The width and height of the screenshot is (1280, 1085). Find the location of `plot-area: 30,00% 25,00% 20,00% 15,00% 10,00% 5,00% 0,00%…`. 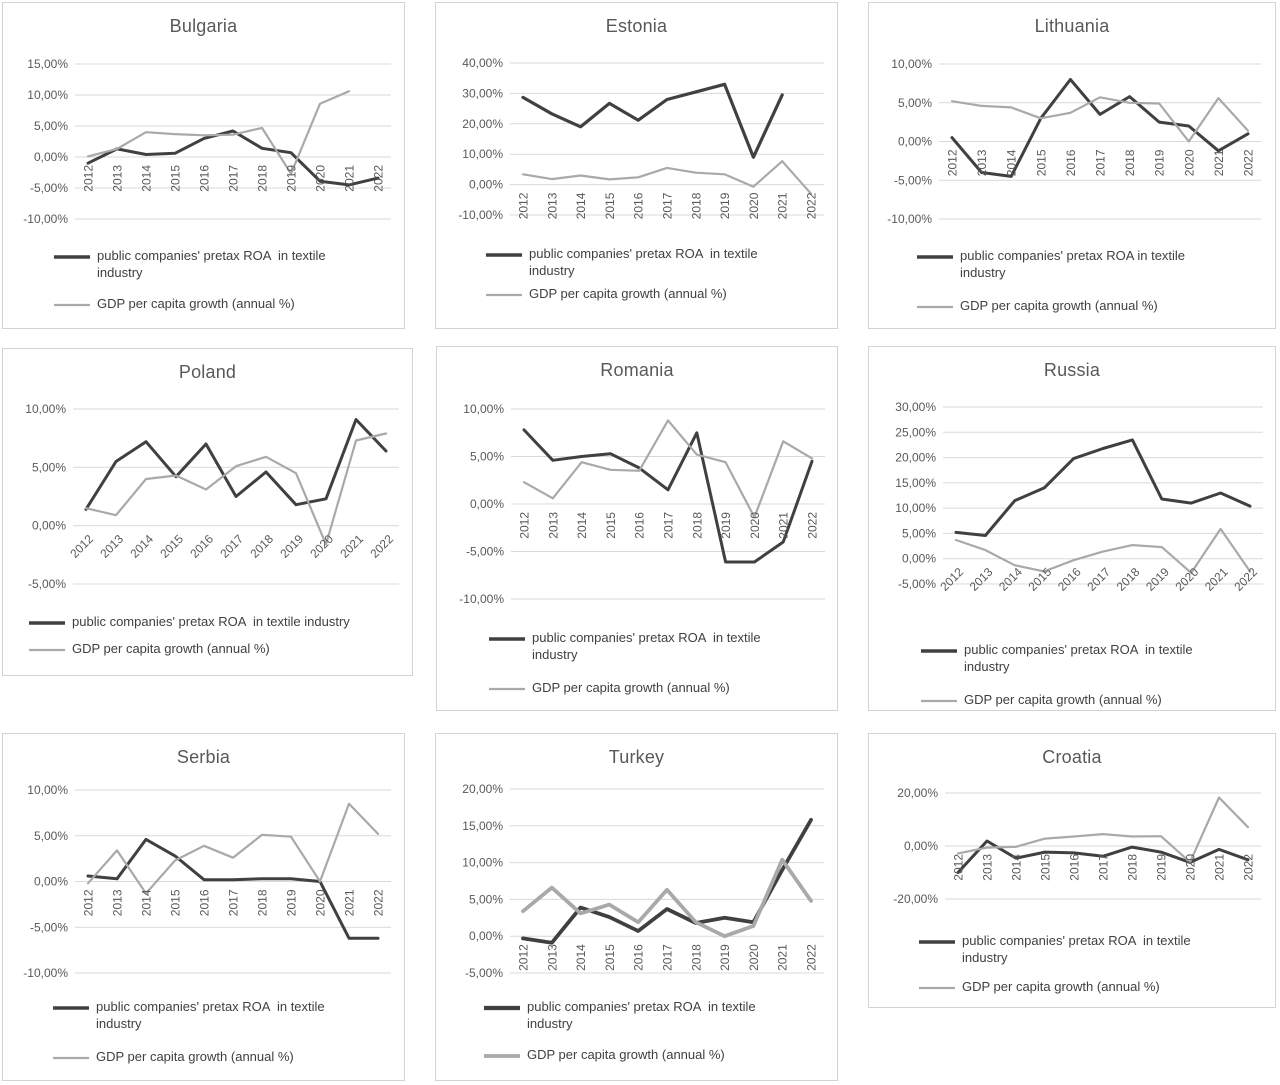

plot-area: 30,00% 25,00% 20,00% 15,00% 10,00% 5,00% 0,00%… is located at coordinates (1079, 497).